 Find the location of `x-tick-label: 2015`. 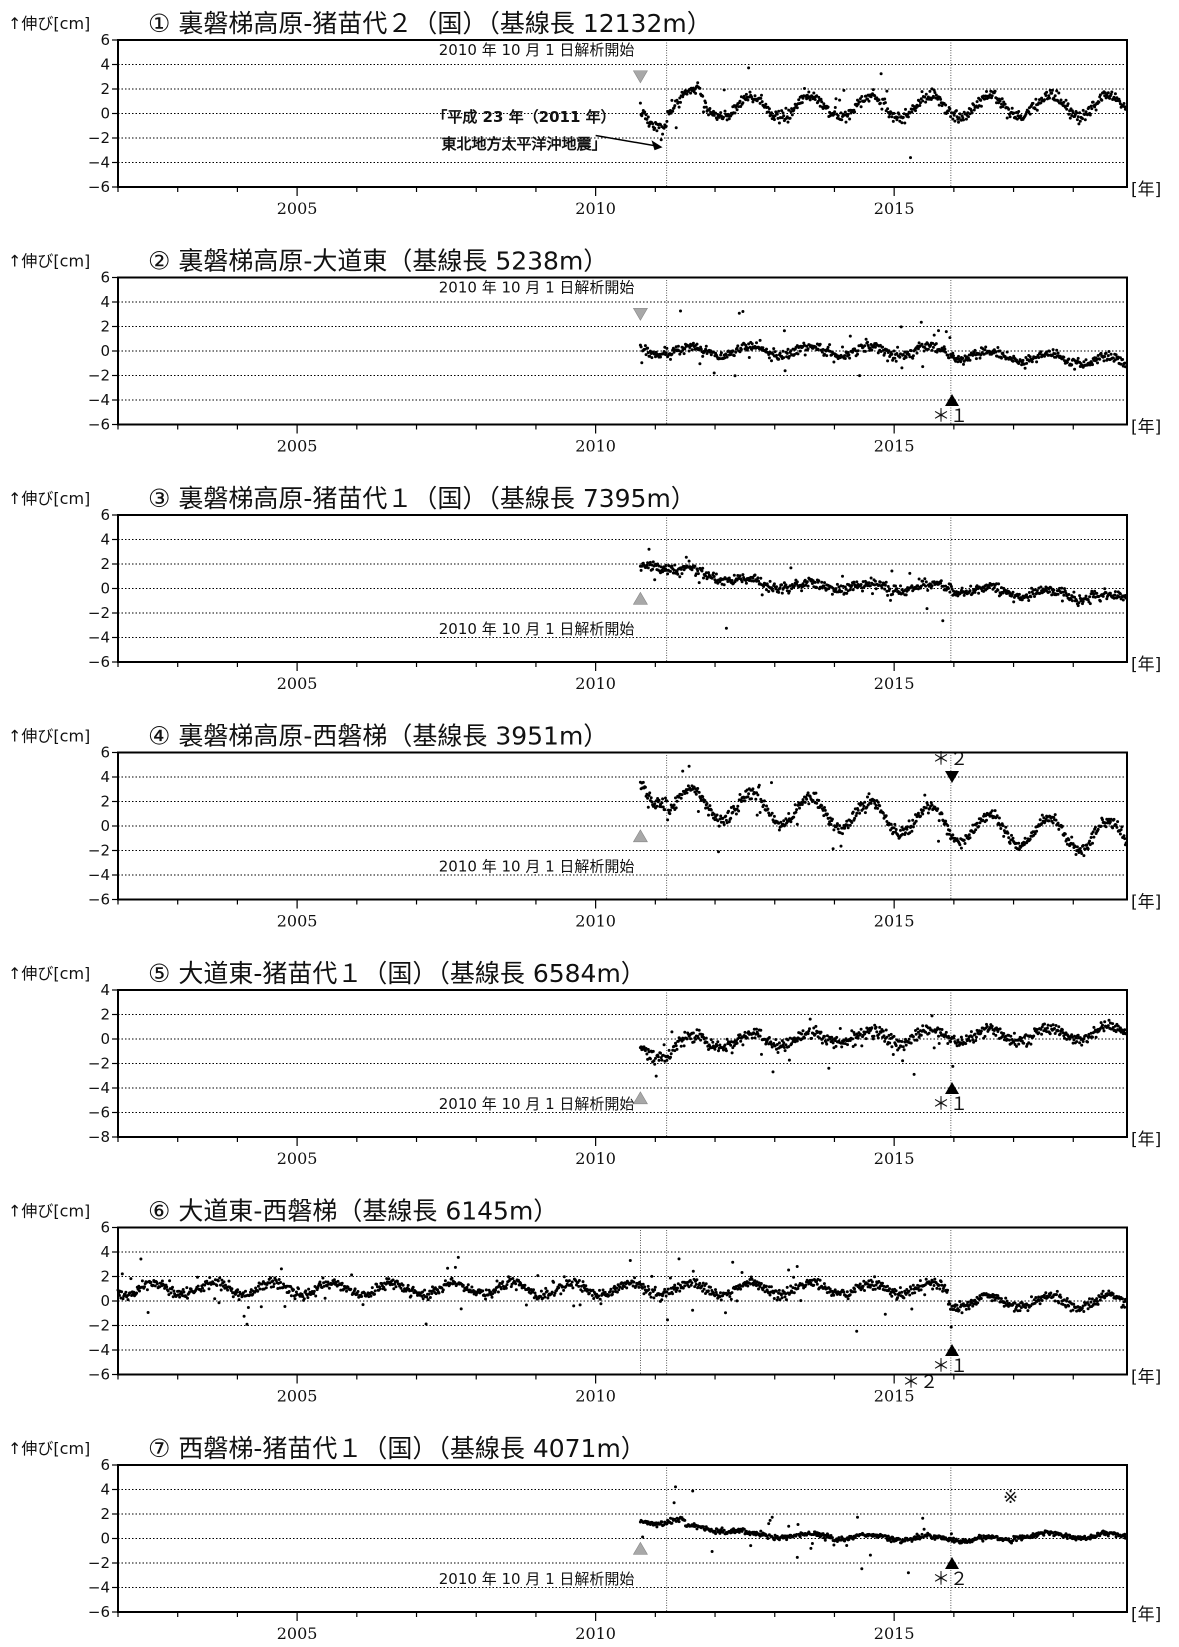

x-tick-label: 2015 is located at coordinates (894, 208).